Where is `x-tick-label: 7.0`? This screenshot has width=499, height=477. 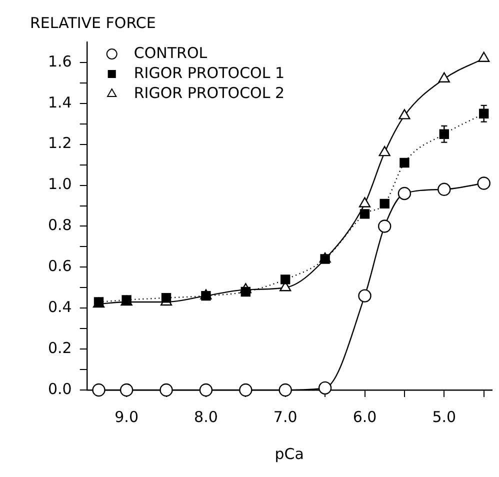
x-tick-label: 7.0 is located at coordinates (285, 417).